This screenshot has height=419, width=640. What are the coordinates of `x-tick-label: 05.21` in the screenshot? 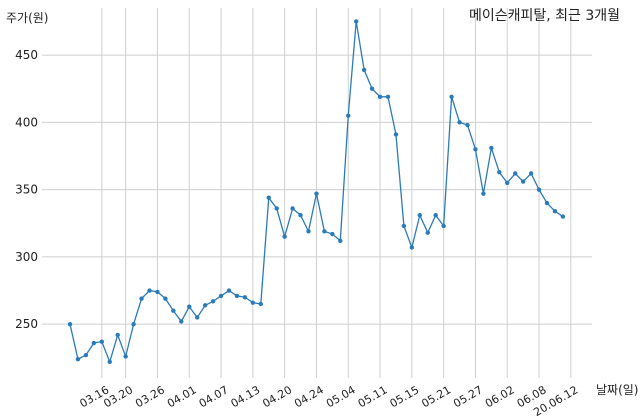 It's located at (436, 396).